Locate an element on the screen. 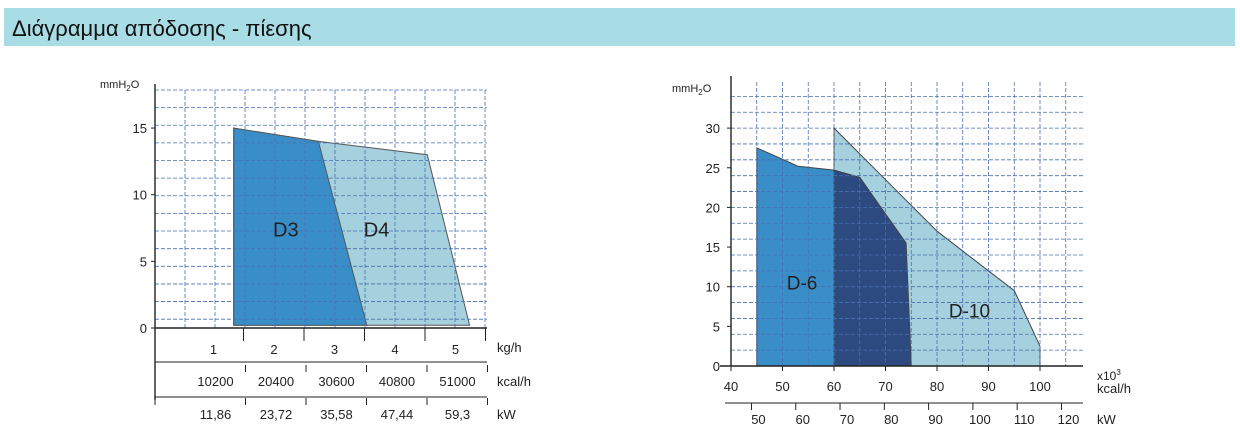  series-label-d4: D4 is located at coordinates (377, 231).